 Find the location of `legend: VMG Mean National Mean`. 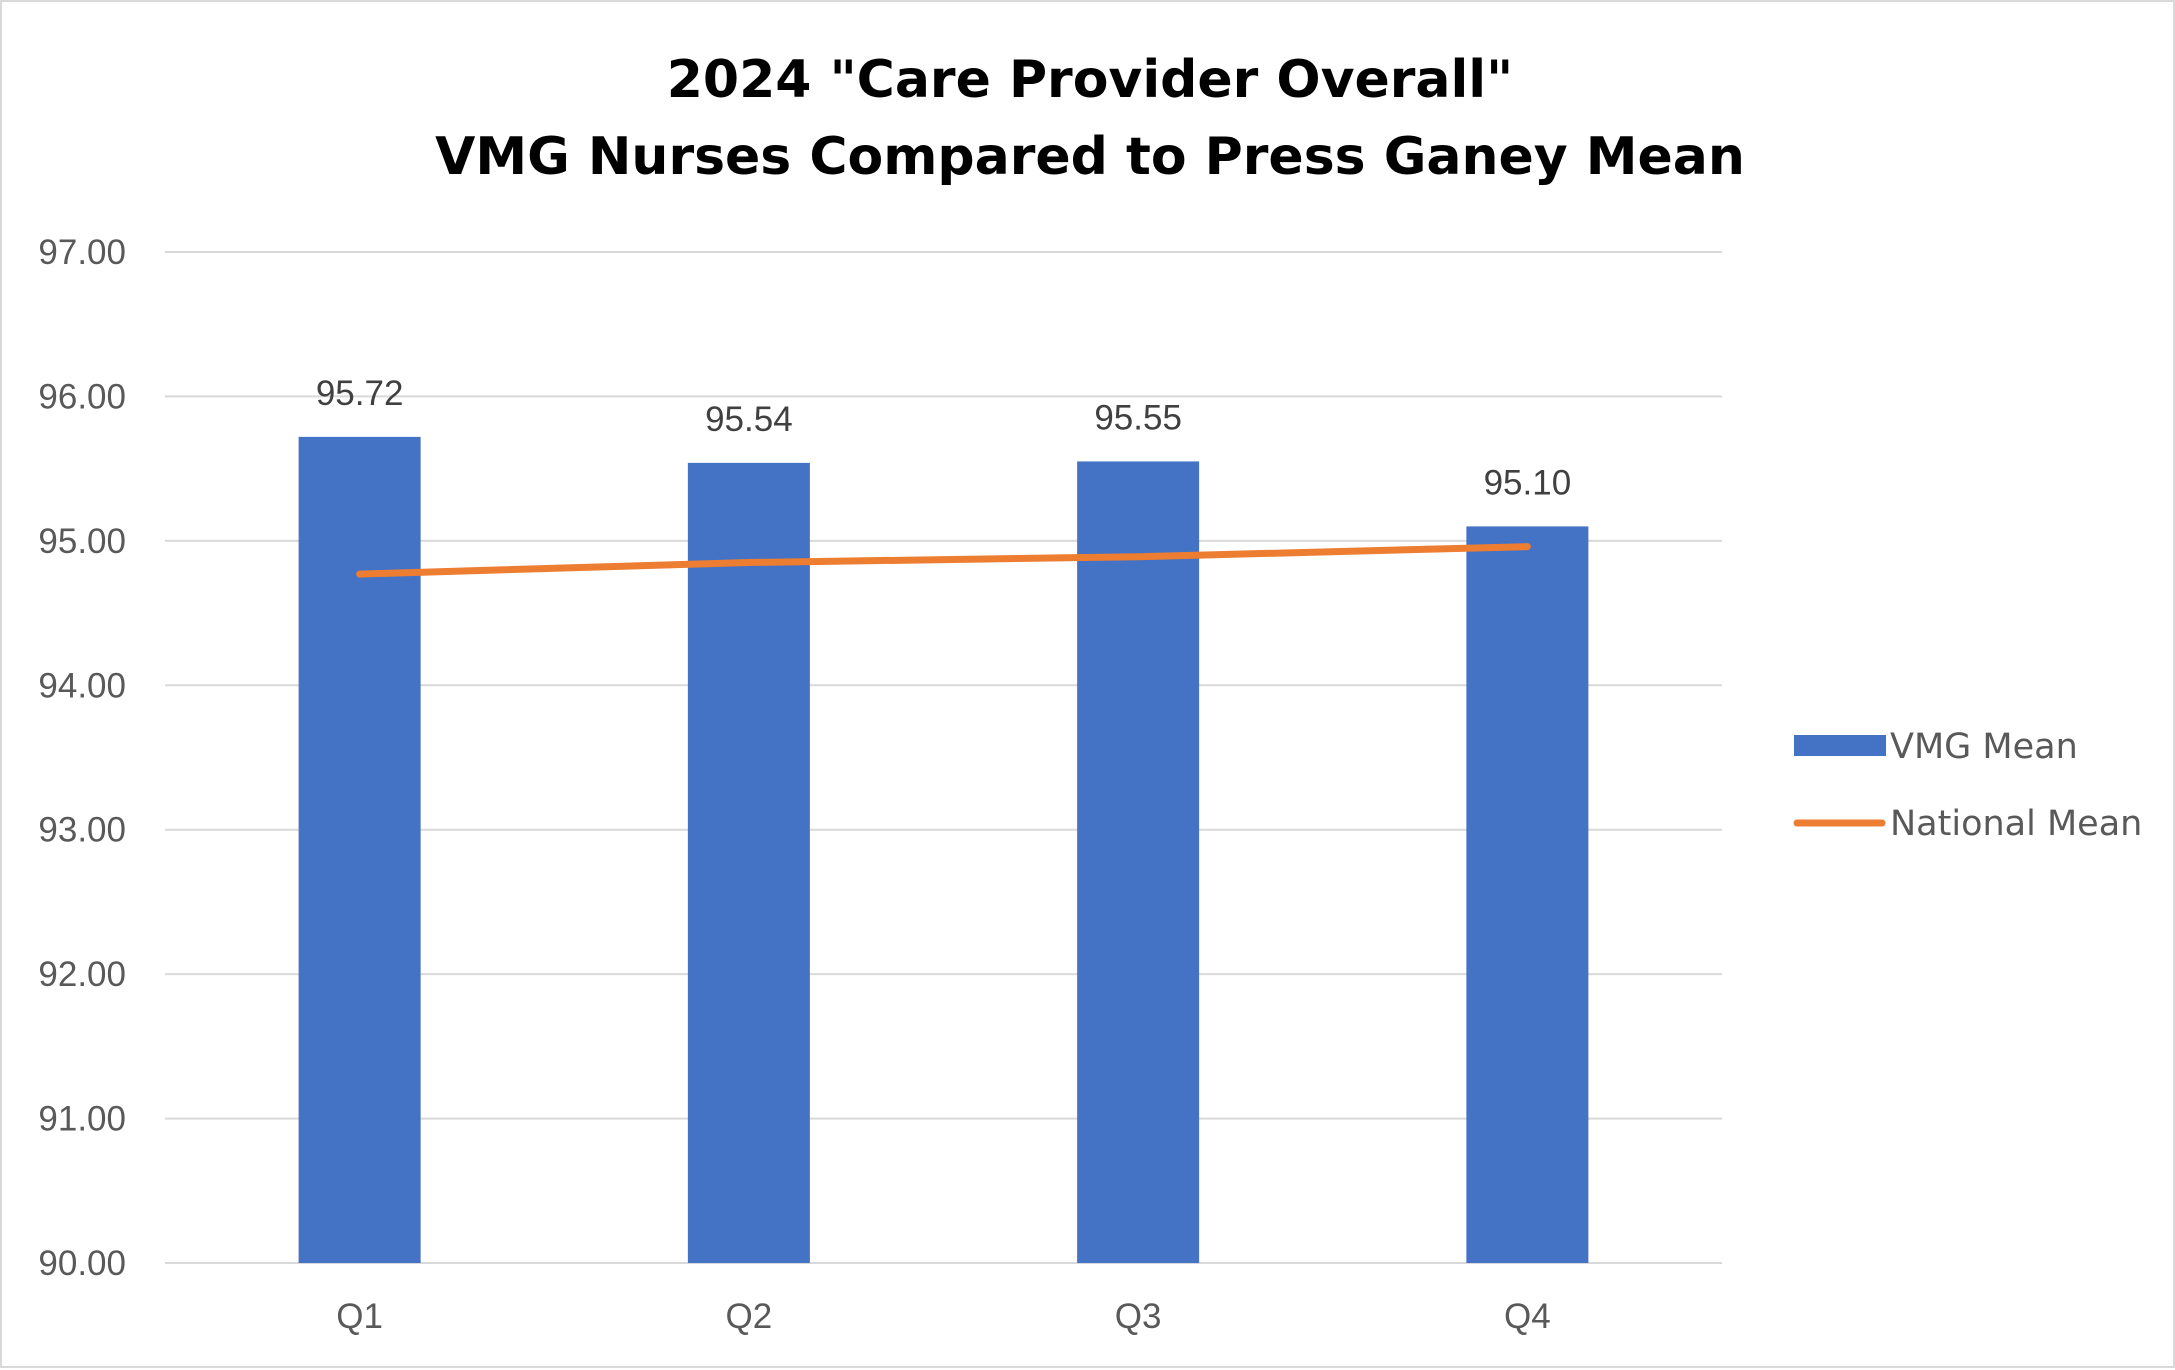

legend: VMG Mean National Mean is located at coordinates (1967, 785).